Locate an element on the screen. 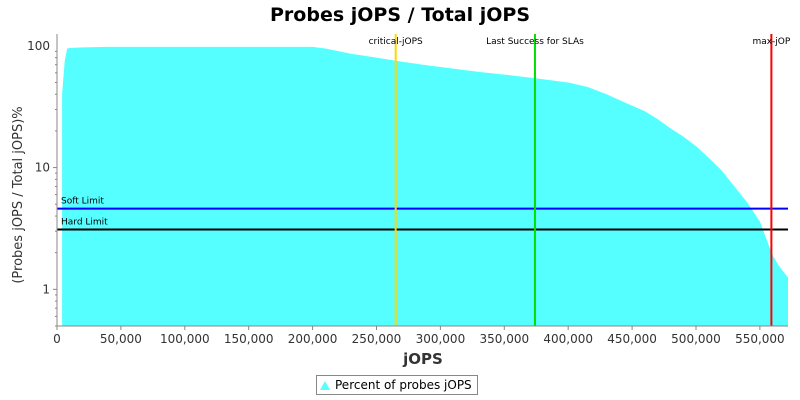 The width and height of the screenshot is (800, 400). vline-label-1: Last Success for SLAs is located at coordinates (535, 42).